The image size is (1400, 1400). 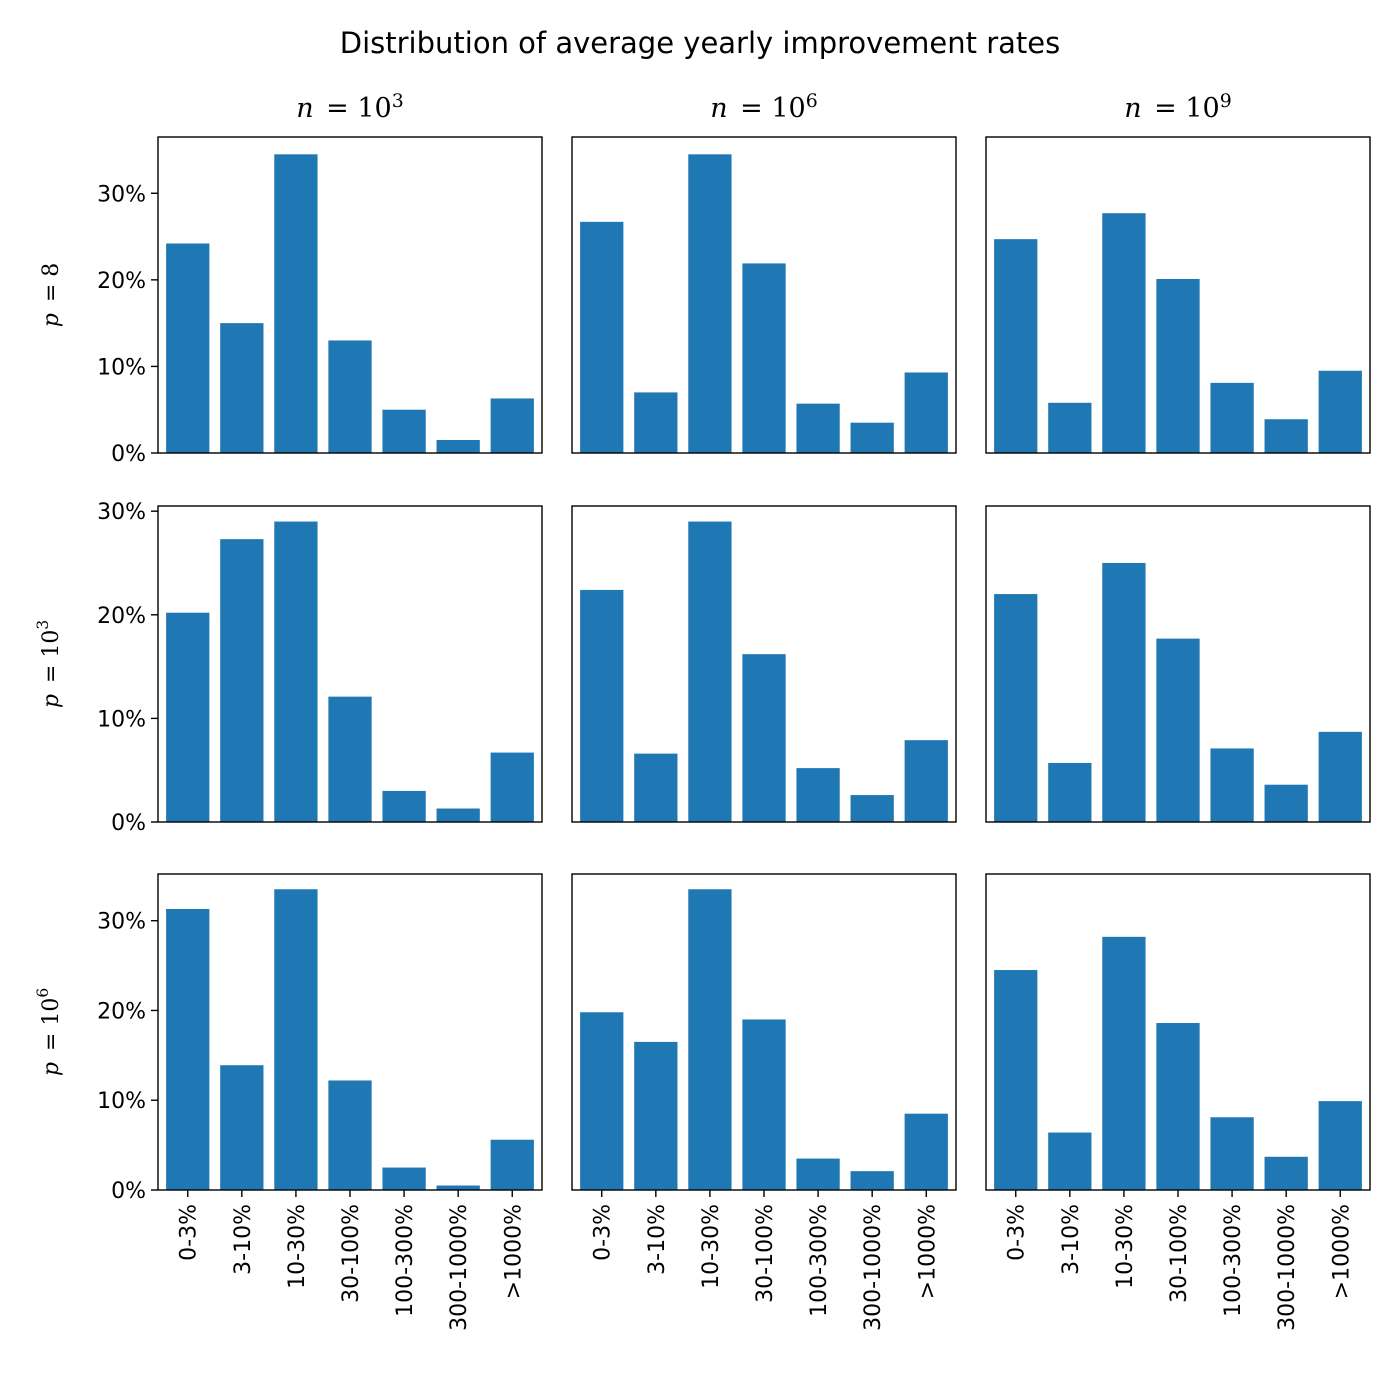 What do you see at coordinates (49, 664) in the screenshot?
I see `row-title: p = 103` at bounding box center [49, 664].